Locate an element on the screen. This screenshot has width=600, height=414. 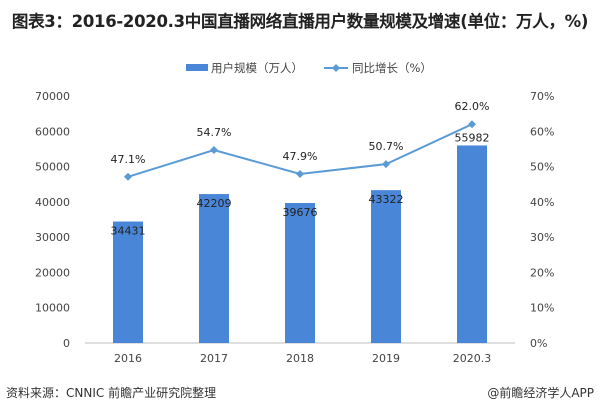
line-data-label: 62.0% is located at coordinates (472, 106).